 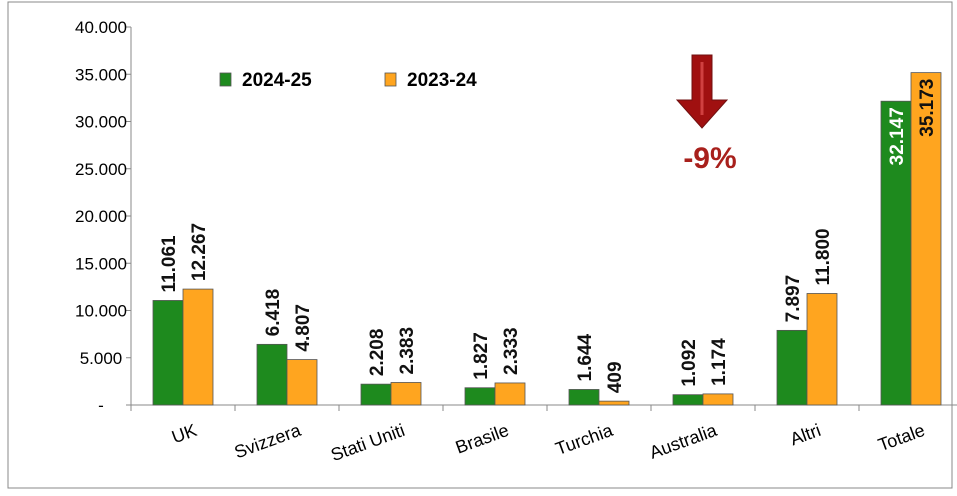 I want to click on data-label: 4.807, so click(x=303, y=328).